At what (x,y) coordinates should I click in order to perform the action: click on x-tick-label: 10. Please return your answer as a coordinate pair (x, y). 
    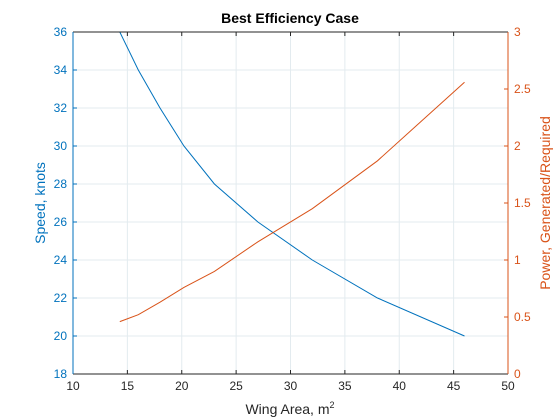
    Looking at the image, I should click on (73, 386).